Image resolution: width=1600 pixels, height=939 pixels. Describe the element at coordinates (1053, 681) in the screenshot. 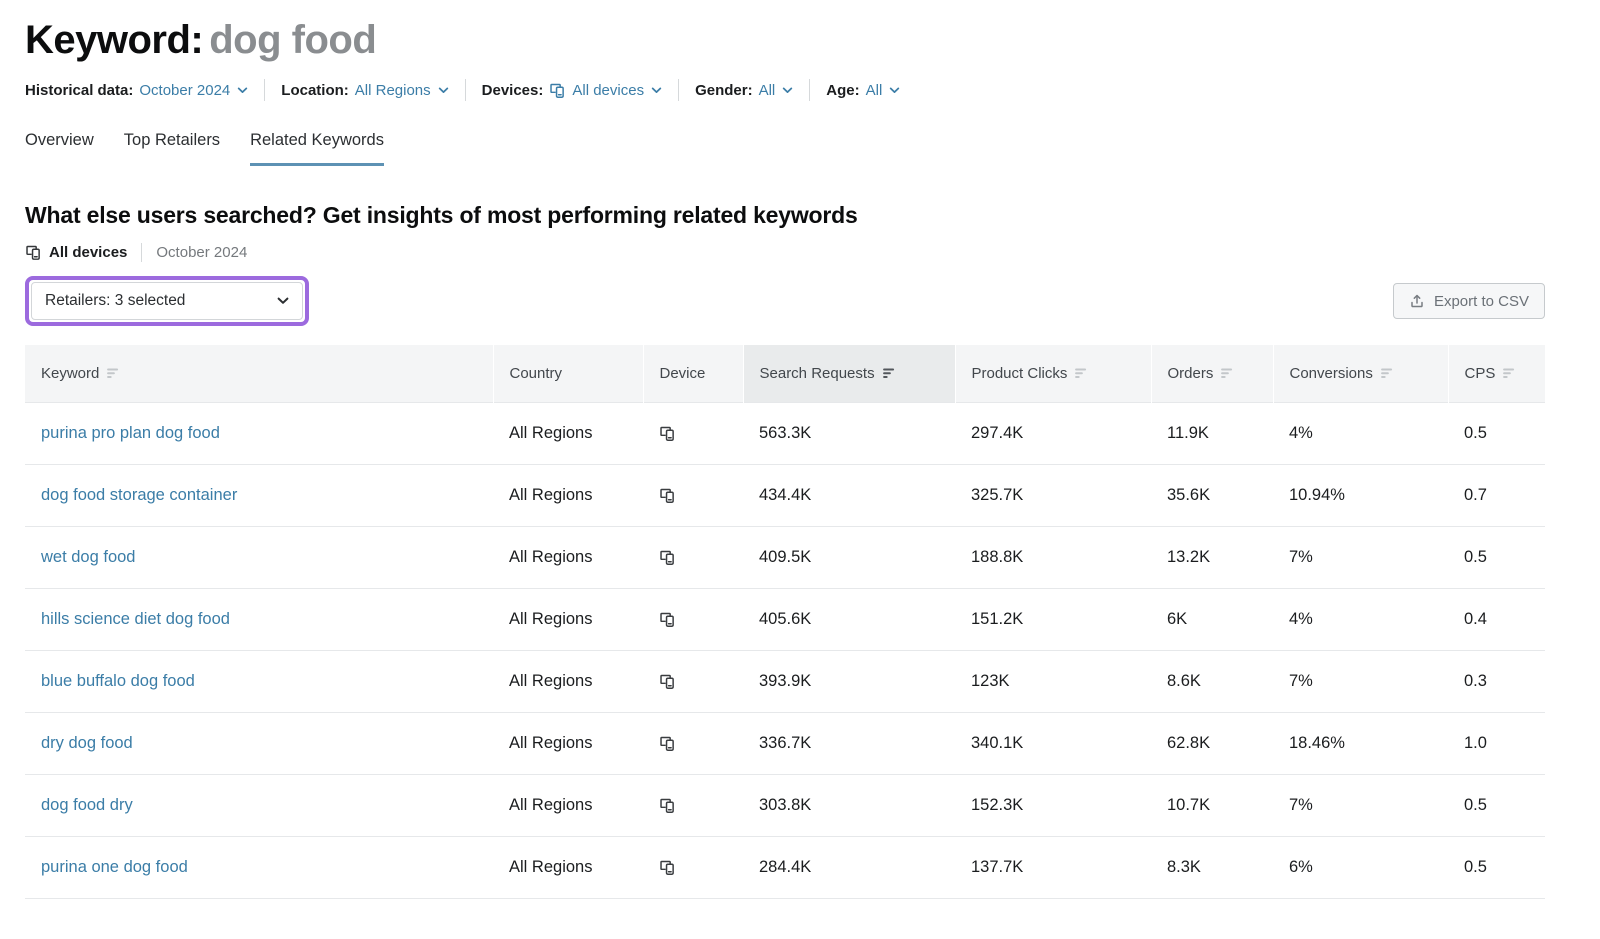

I see `product-clicks-cell: 123K` at that location.